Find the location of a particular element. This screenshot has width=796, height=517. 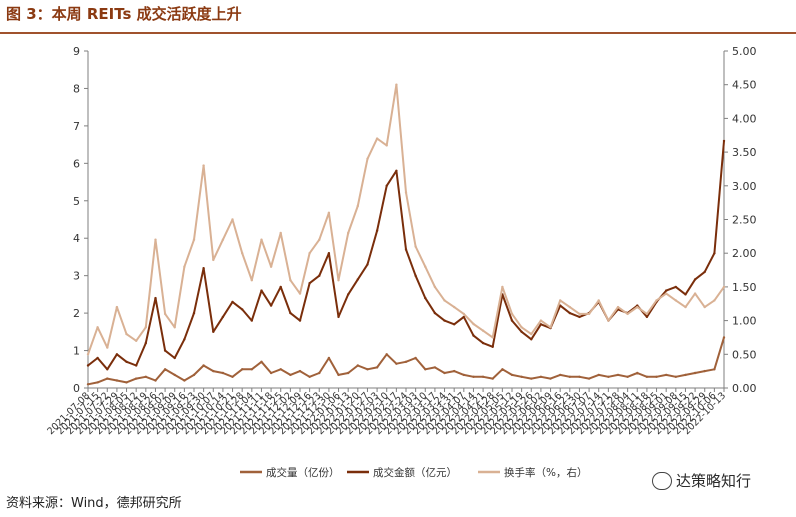

title-divider is located at coordinates (398, 33).